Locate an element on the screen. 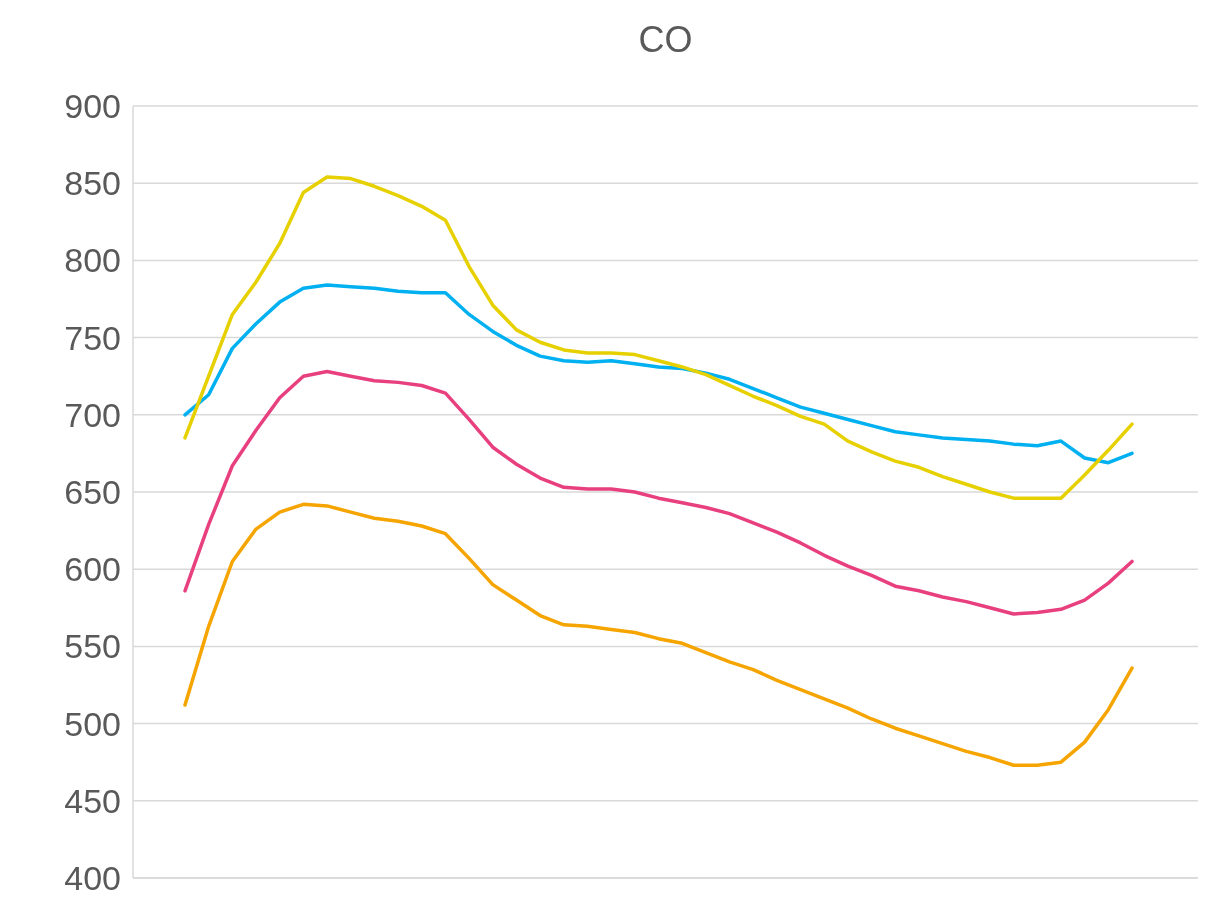  chart-title: CO is located at coordinates (665, 39).